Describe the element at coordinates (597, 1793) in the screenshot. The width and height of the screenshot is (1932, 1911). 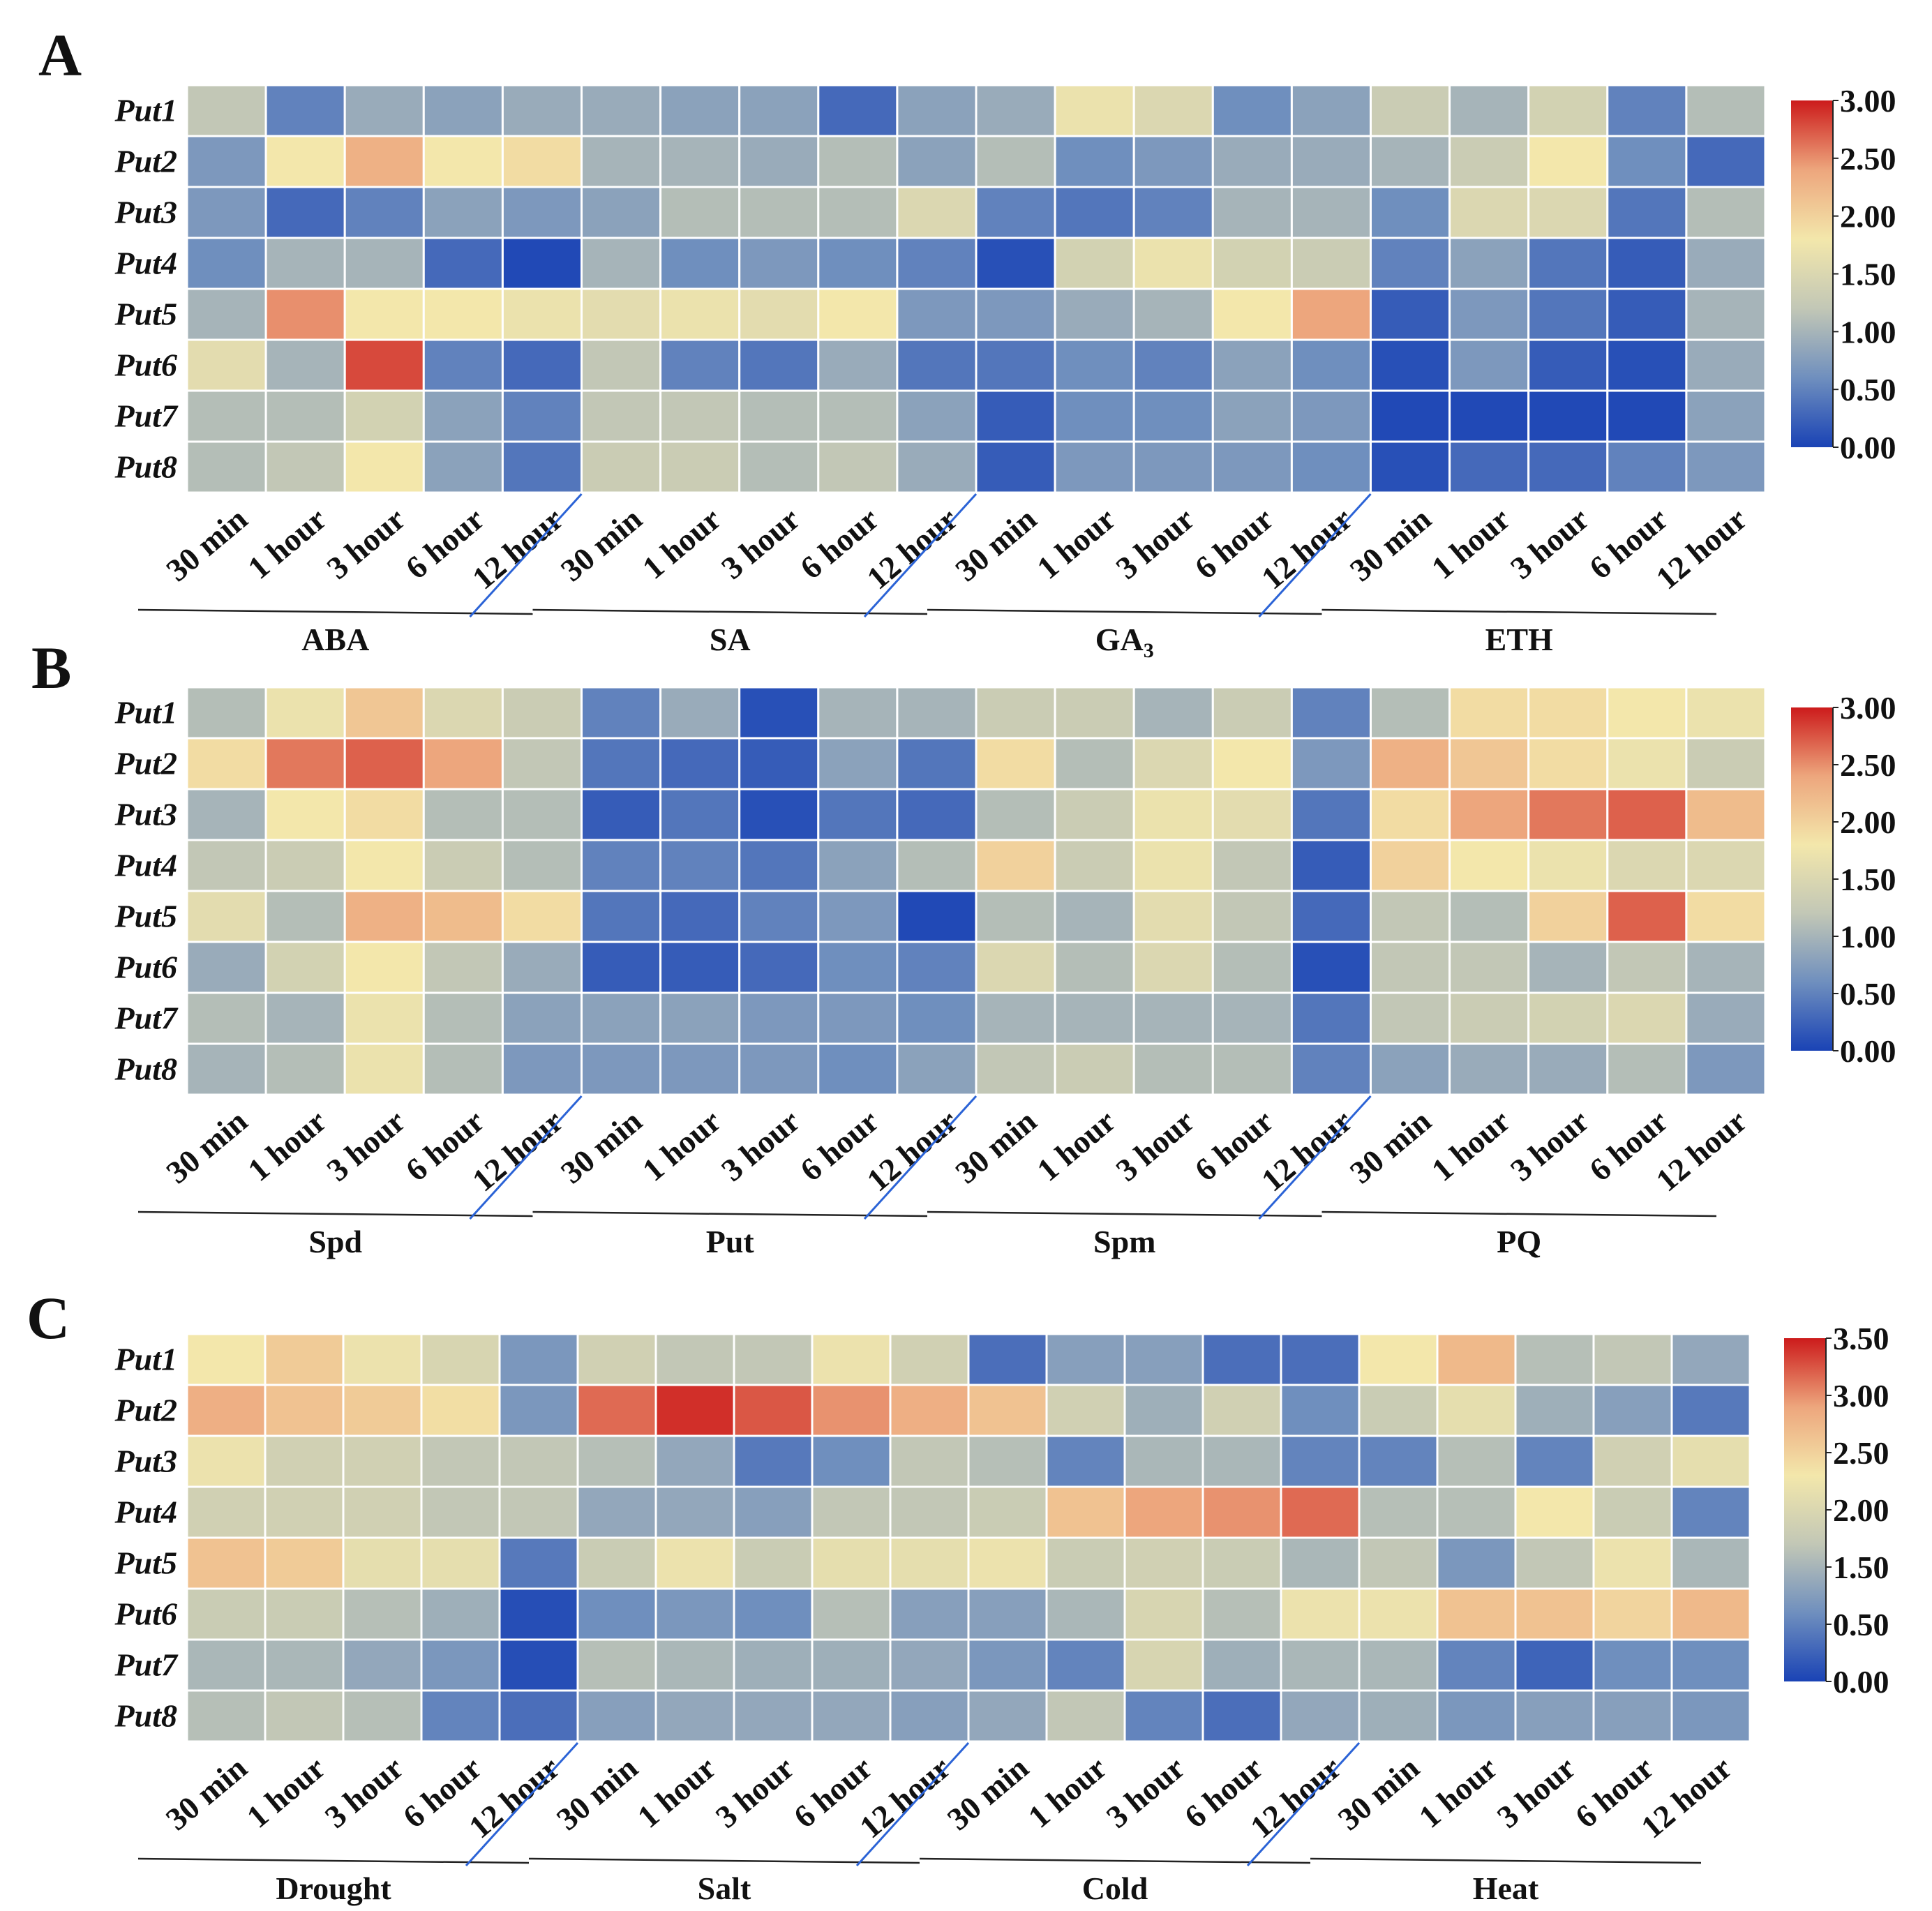
I see `column-label: 30 min` at that location.